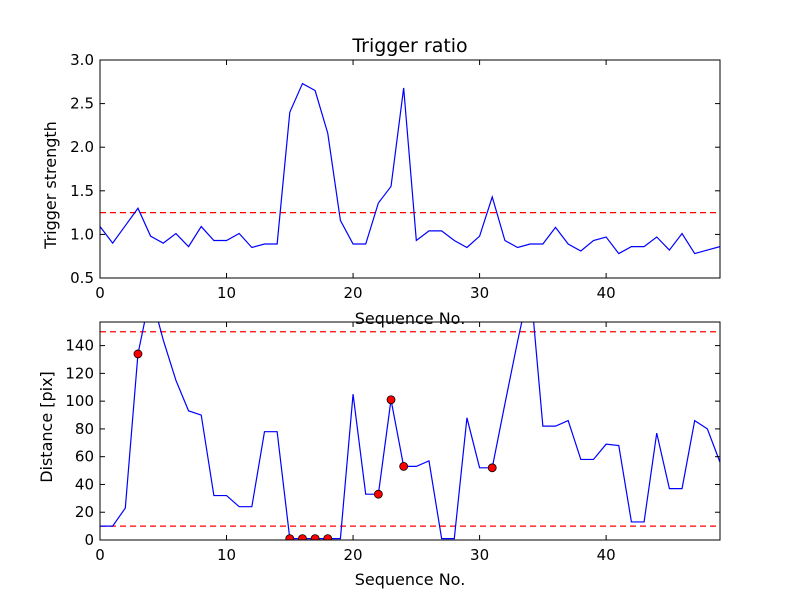 The height and width of the screenshot is (600, 800). I want to click on bottom-x-axis-label: Sequence No., so click(410, 579).